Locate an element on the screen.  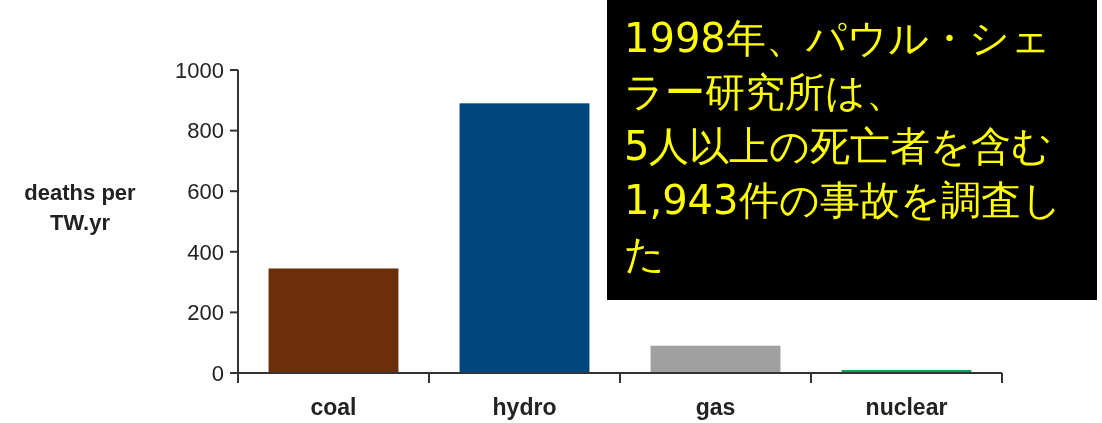
x-tick-label: nuclear is located at coordinates (906, 407).